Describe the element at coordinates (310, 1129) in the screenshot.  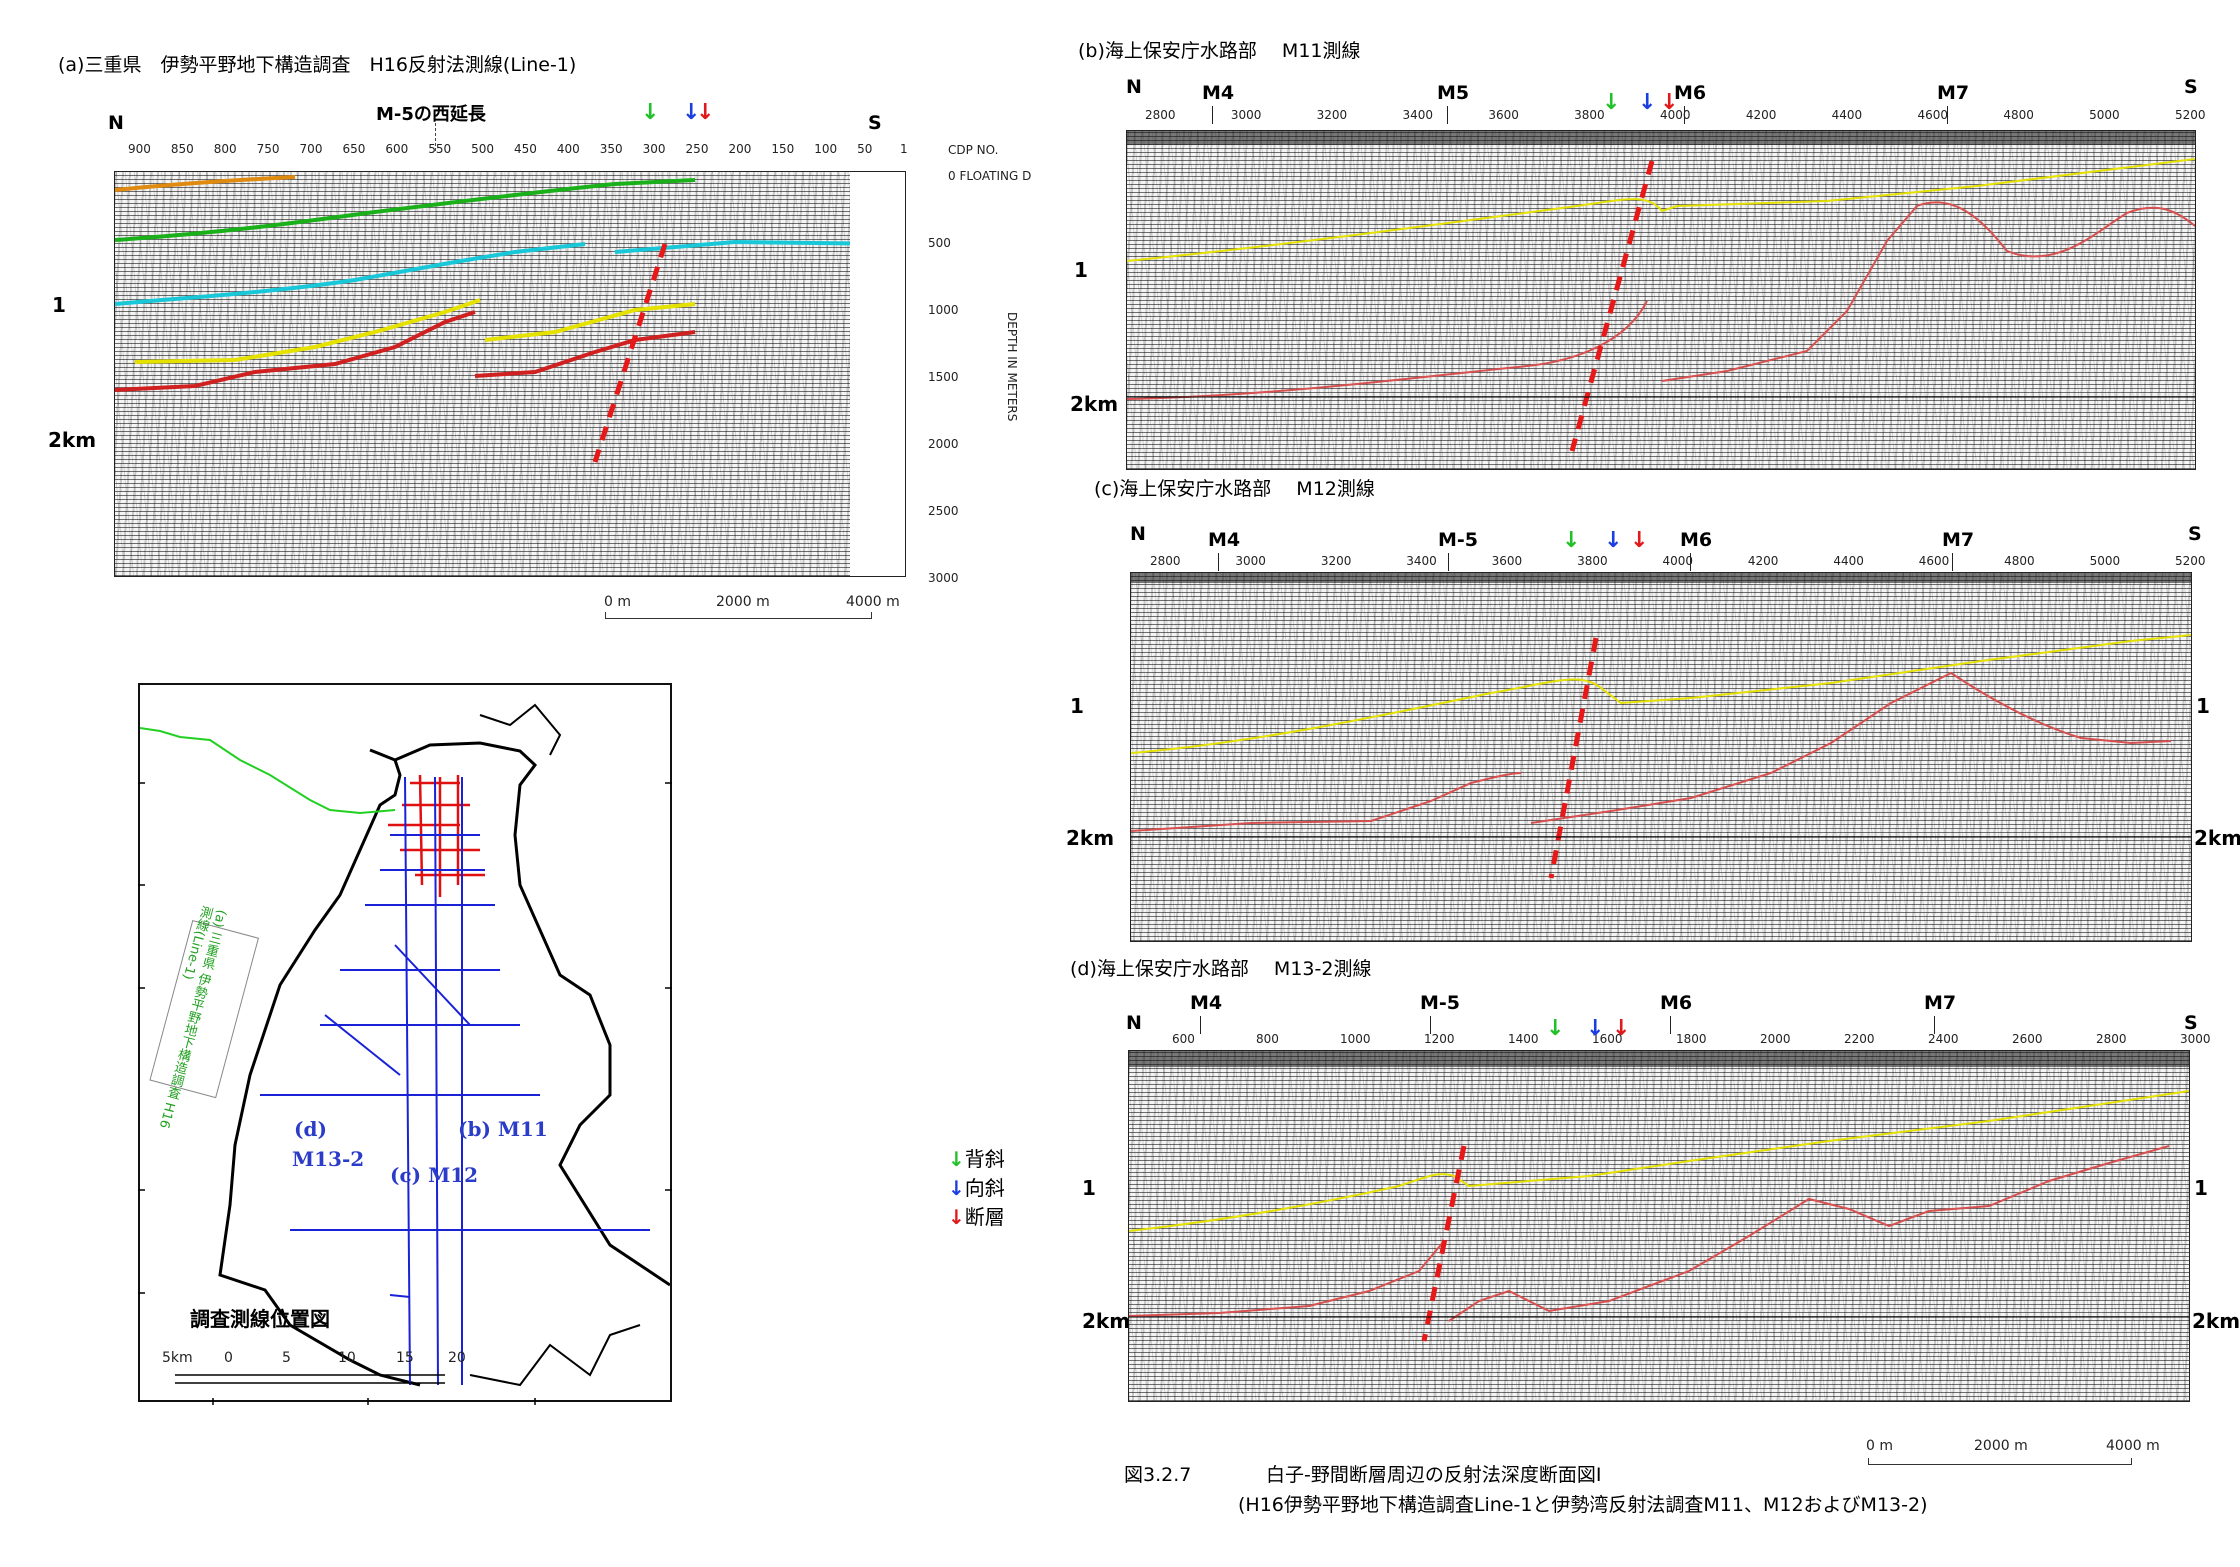
I see `map-label-d: (d)` at that location.